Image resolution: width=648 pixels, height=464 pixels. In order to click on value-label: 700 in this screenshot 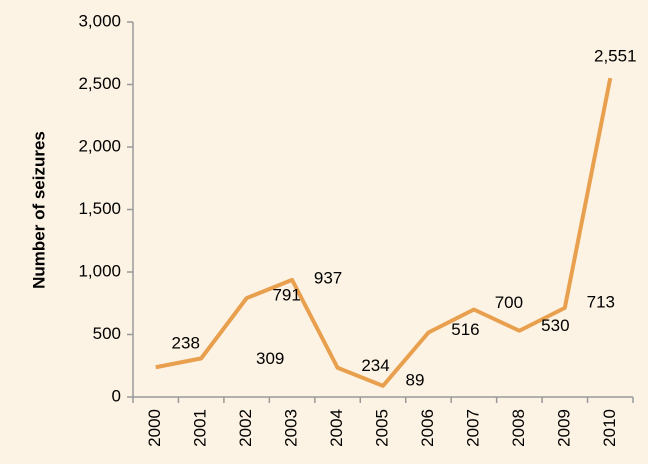, I will do `click(509, 302)`.